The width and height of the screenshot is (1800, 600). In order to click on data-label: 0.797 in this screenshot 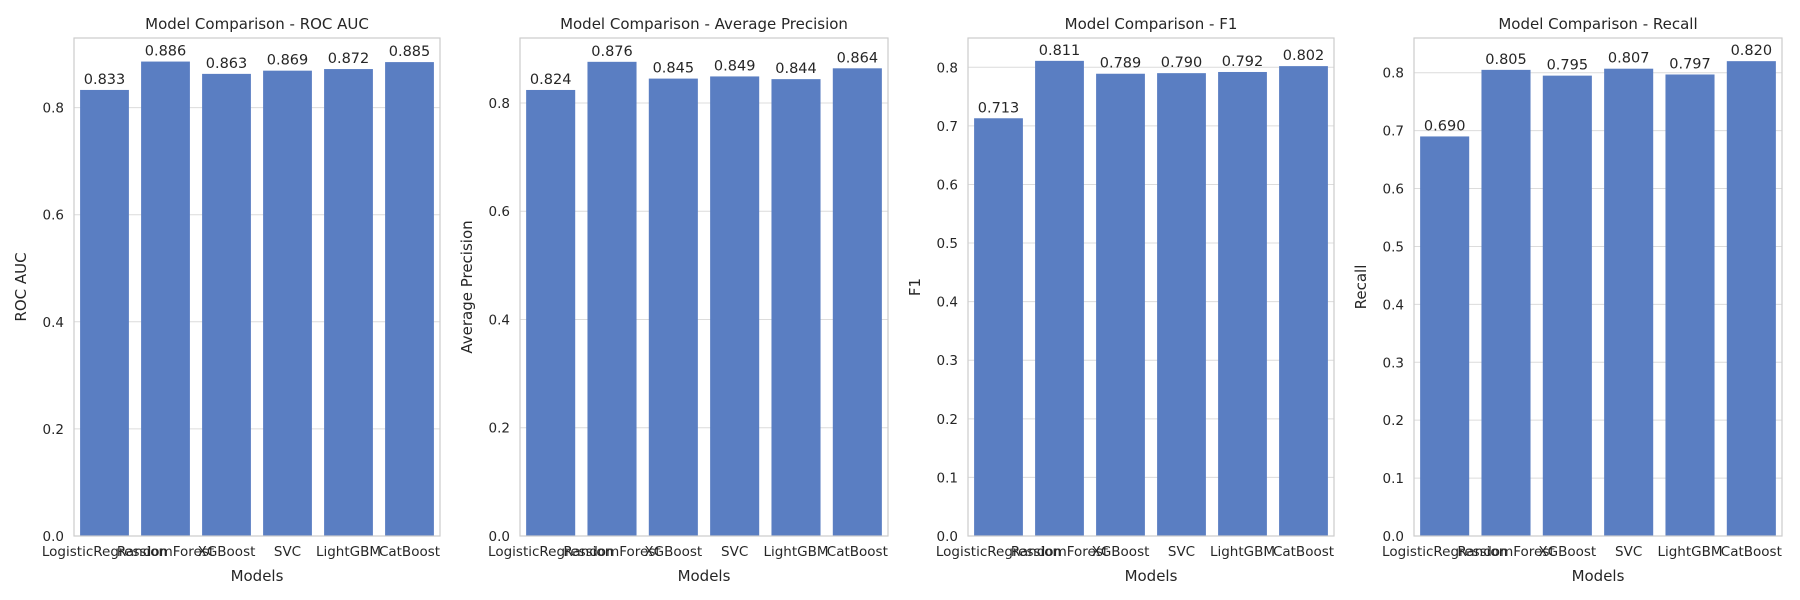, I will do `click(1690, 64)`.